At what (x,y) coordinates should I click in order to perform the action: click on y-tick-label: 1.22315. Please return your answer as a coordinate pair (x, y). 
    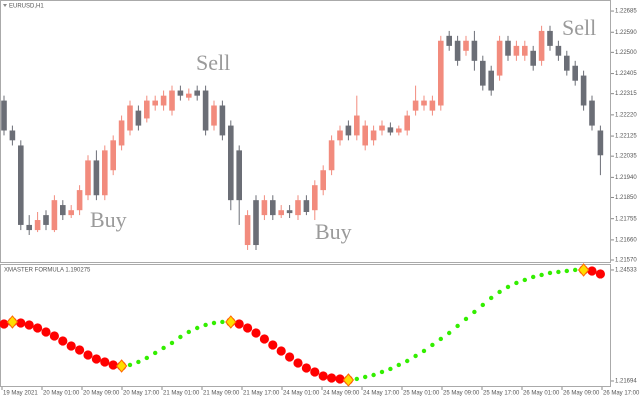
    Looking at the image, I should click on (626, 94).